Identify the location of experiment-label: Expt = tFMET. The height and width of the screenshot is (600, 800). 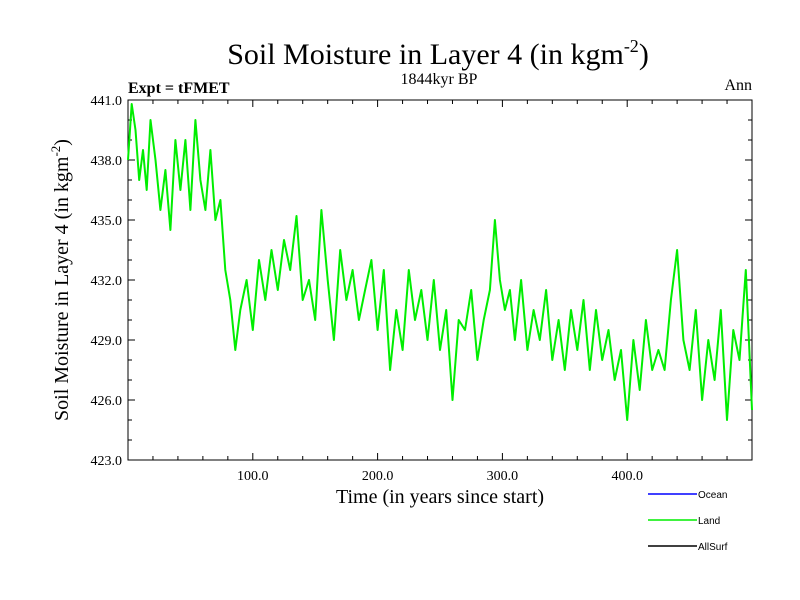
(179, 88).